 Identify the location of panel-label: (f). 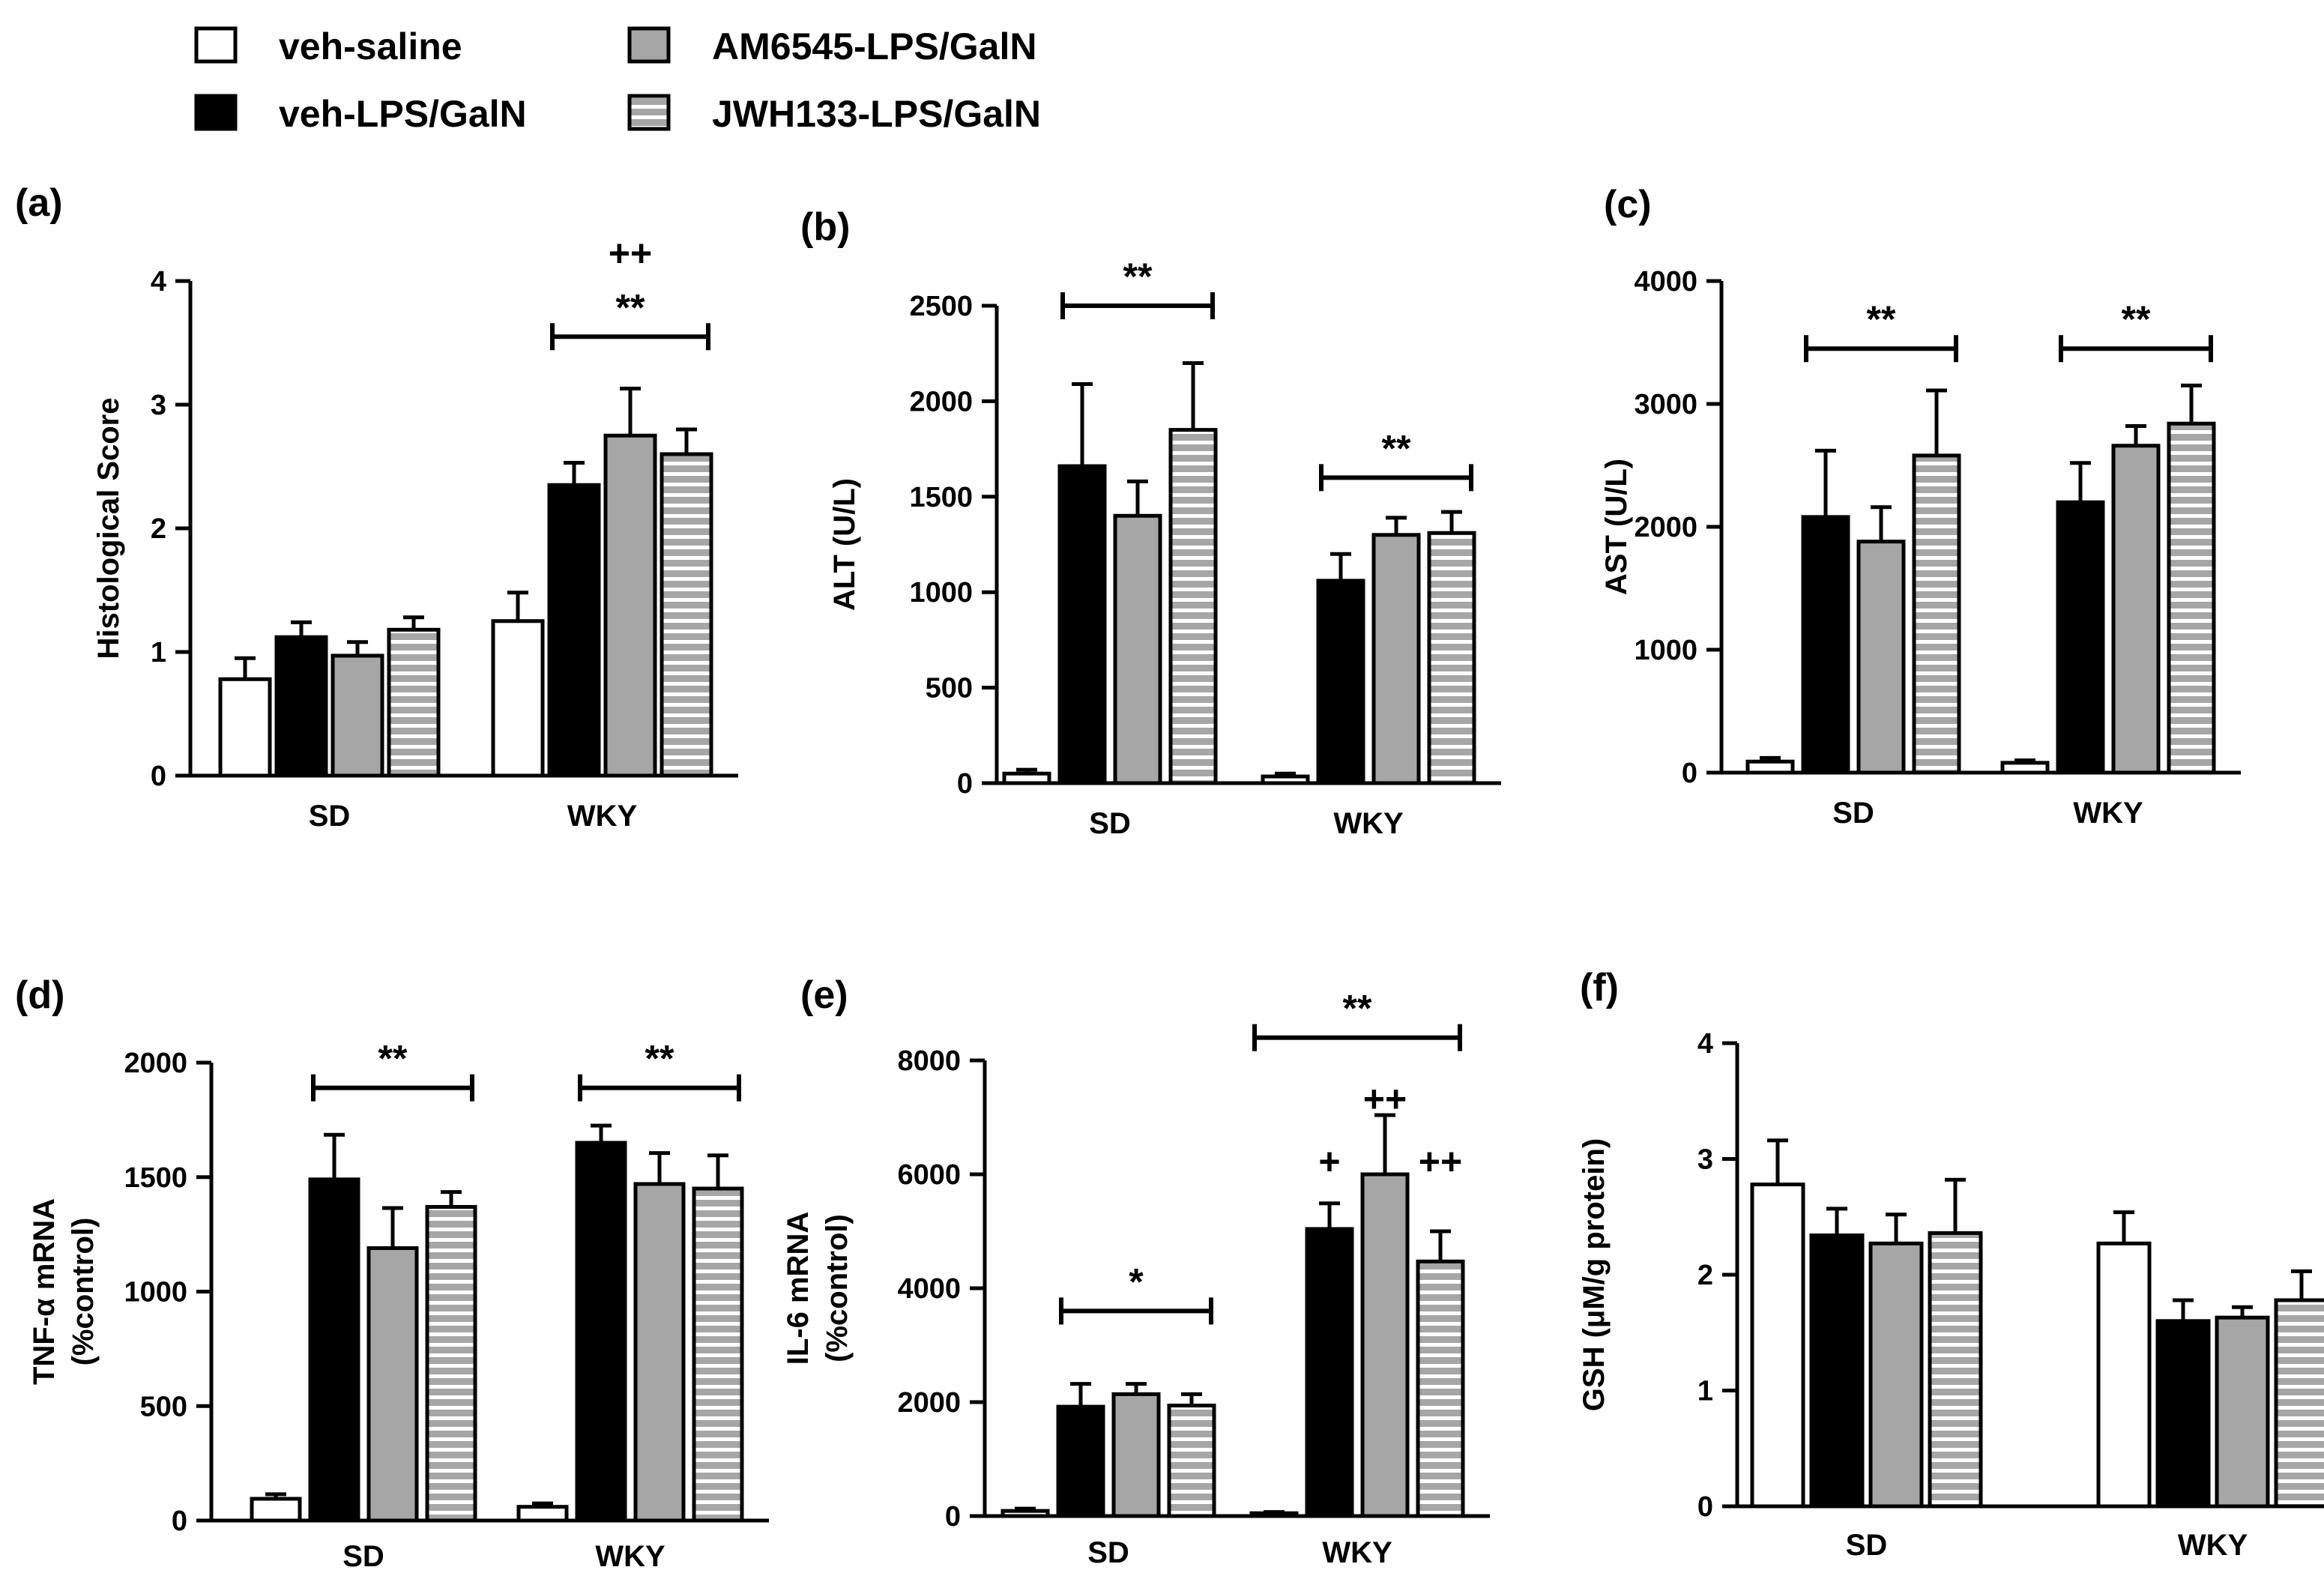
(1599, 987).